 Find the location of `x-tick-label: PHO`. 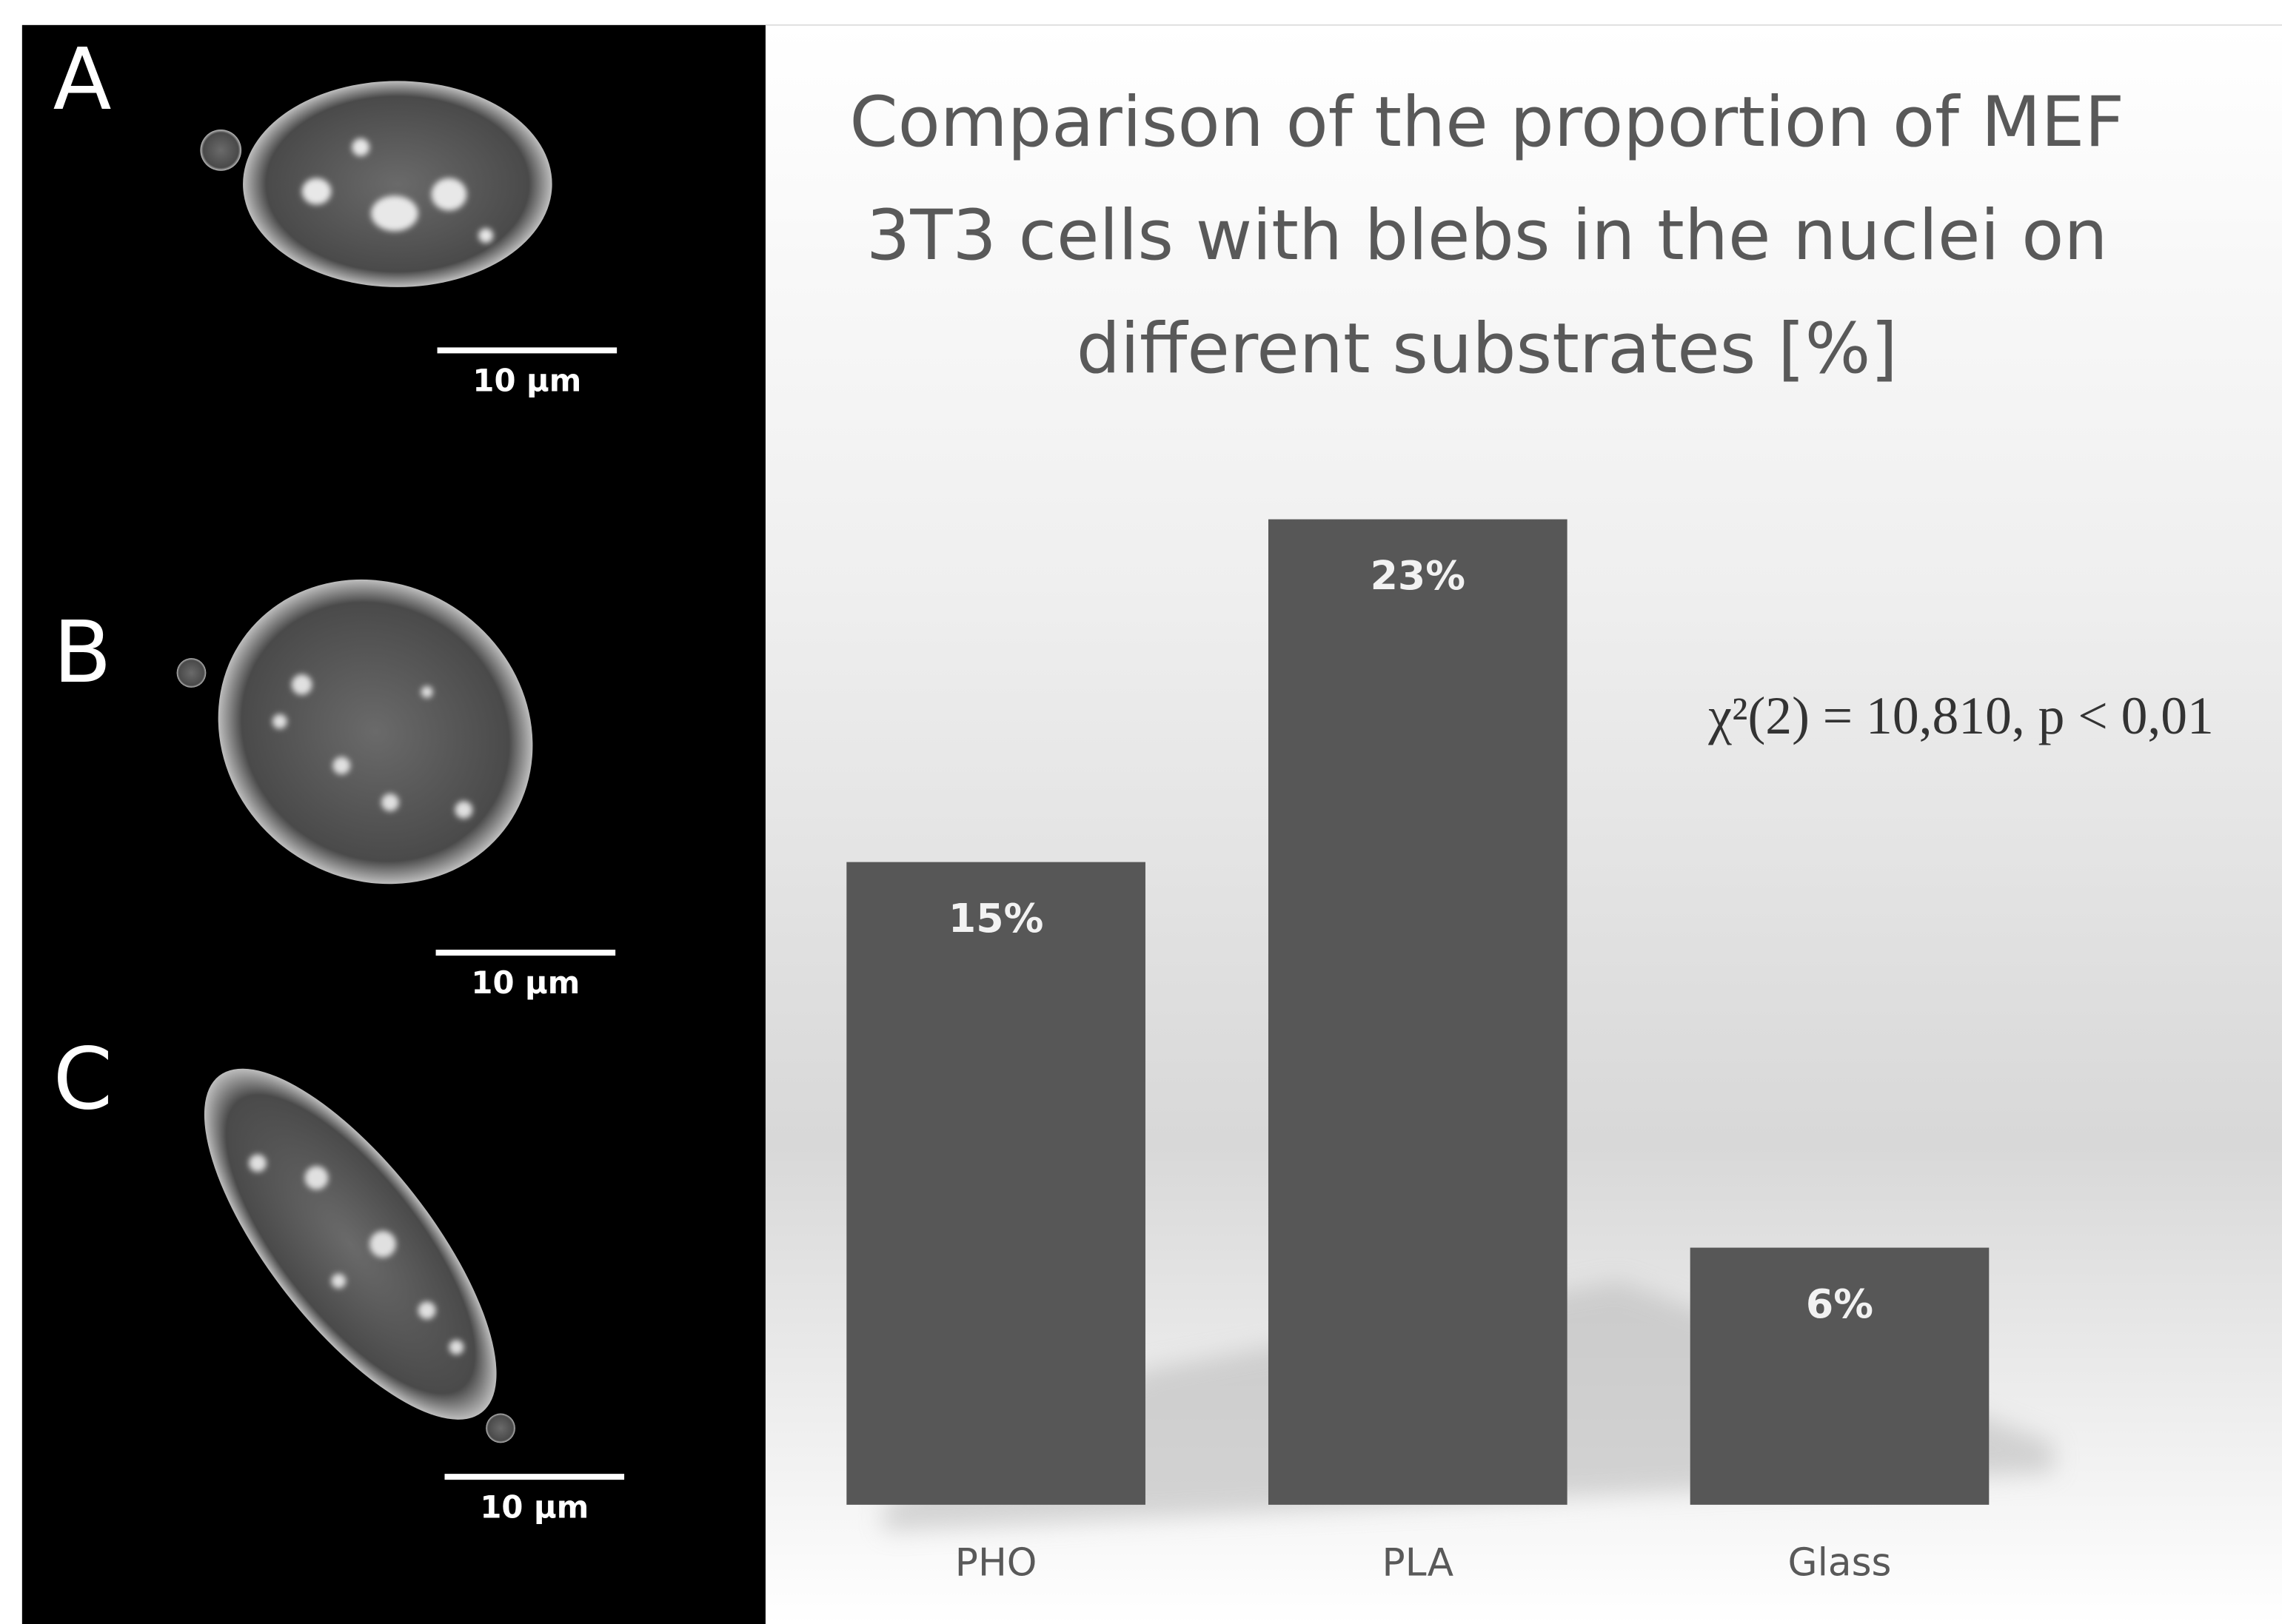

x-tick-label: PHO is located at coordinates (996, 1562).